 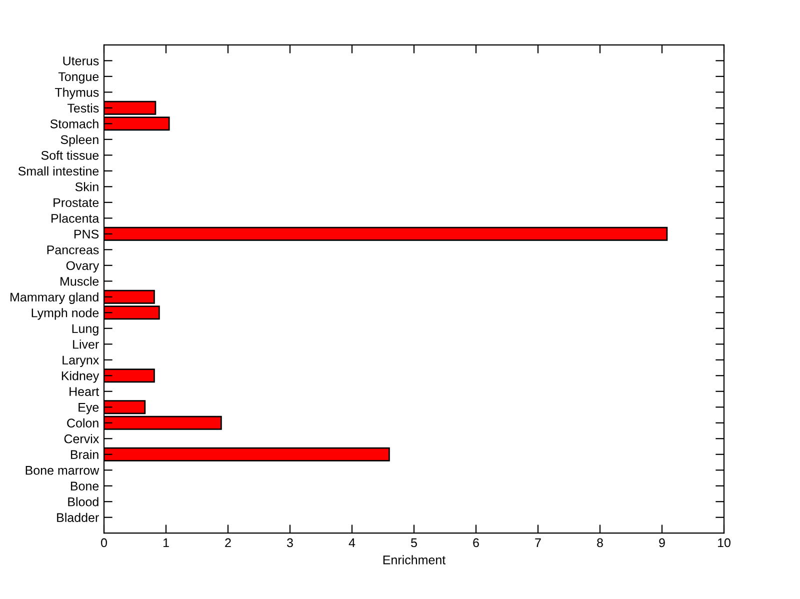 What do you see at coordinates (79, 140) in the screenshot?
I see `y-tick-label: Spleen` at bounding box center [79, 140].